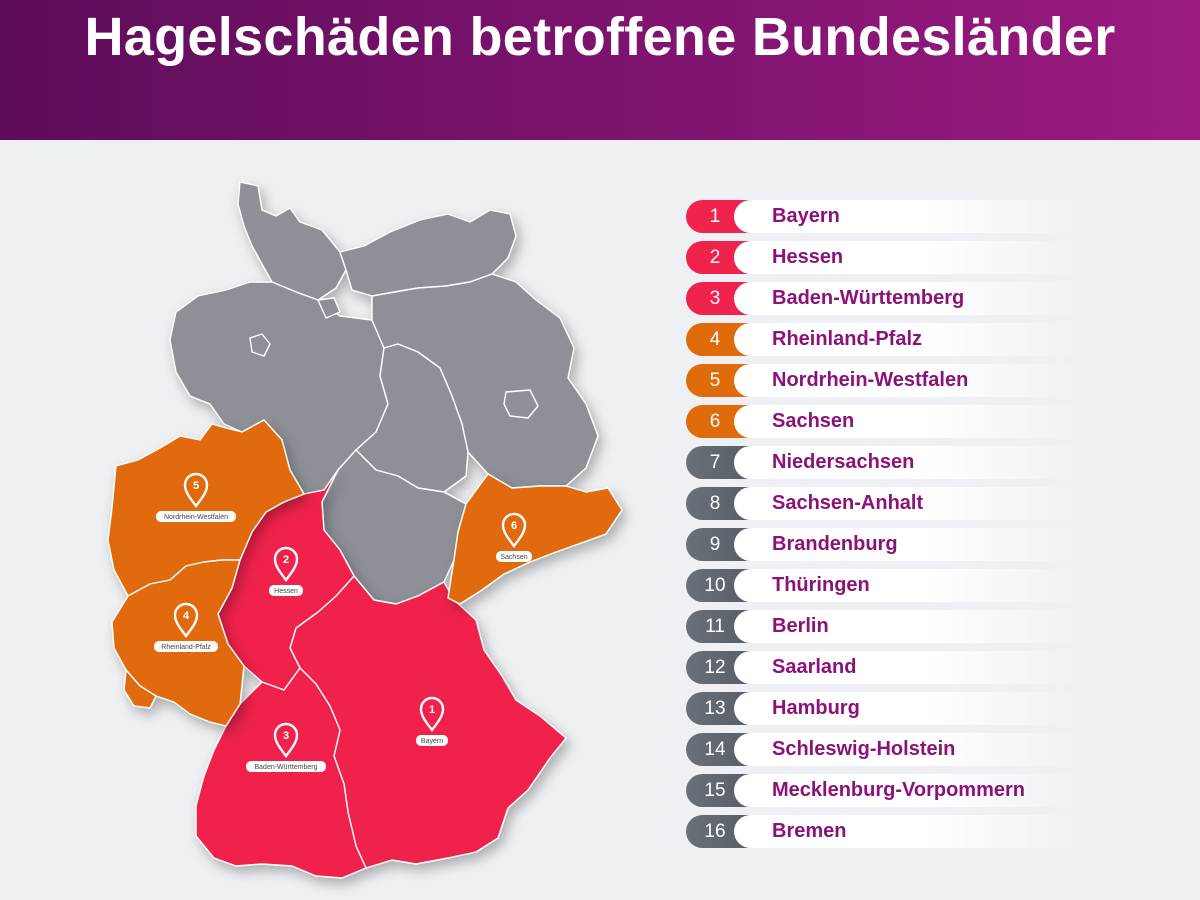  What do you see at coordinates (809, 831) in the screenshot?
I see `state-name: Bremen` at bounding box center [809, 831].